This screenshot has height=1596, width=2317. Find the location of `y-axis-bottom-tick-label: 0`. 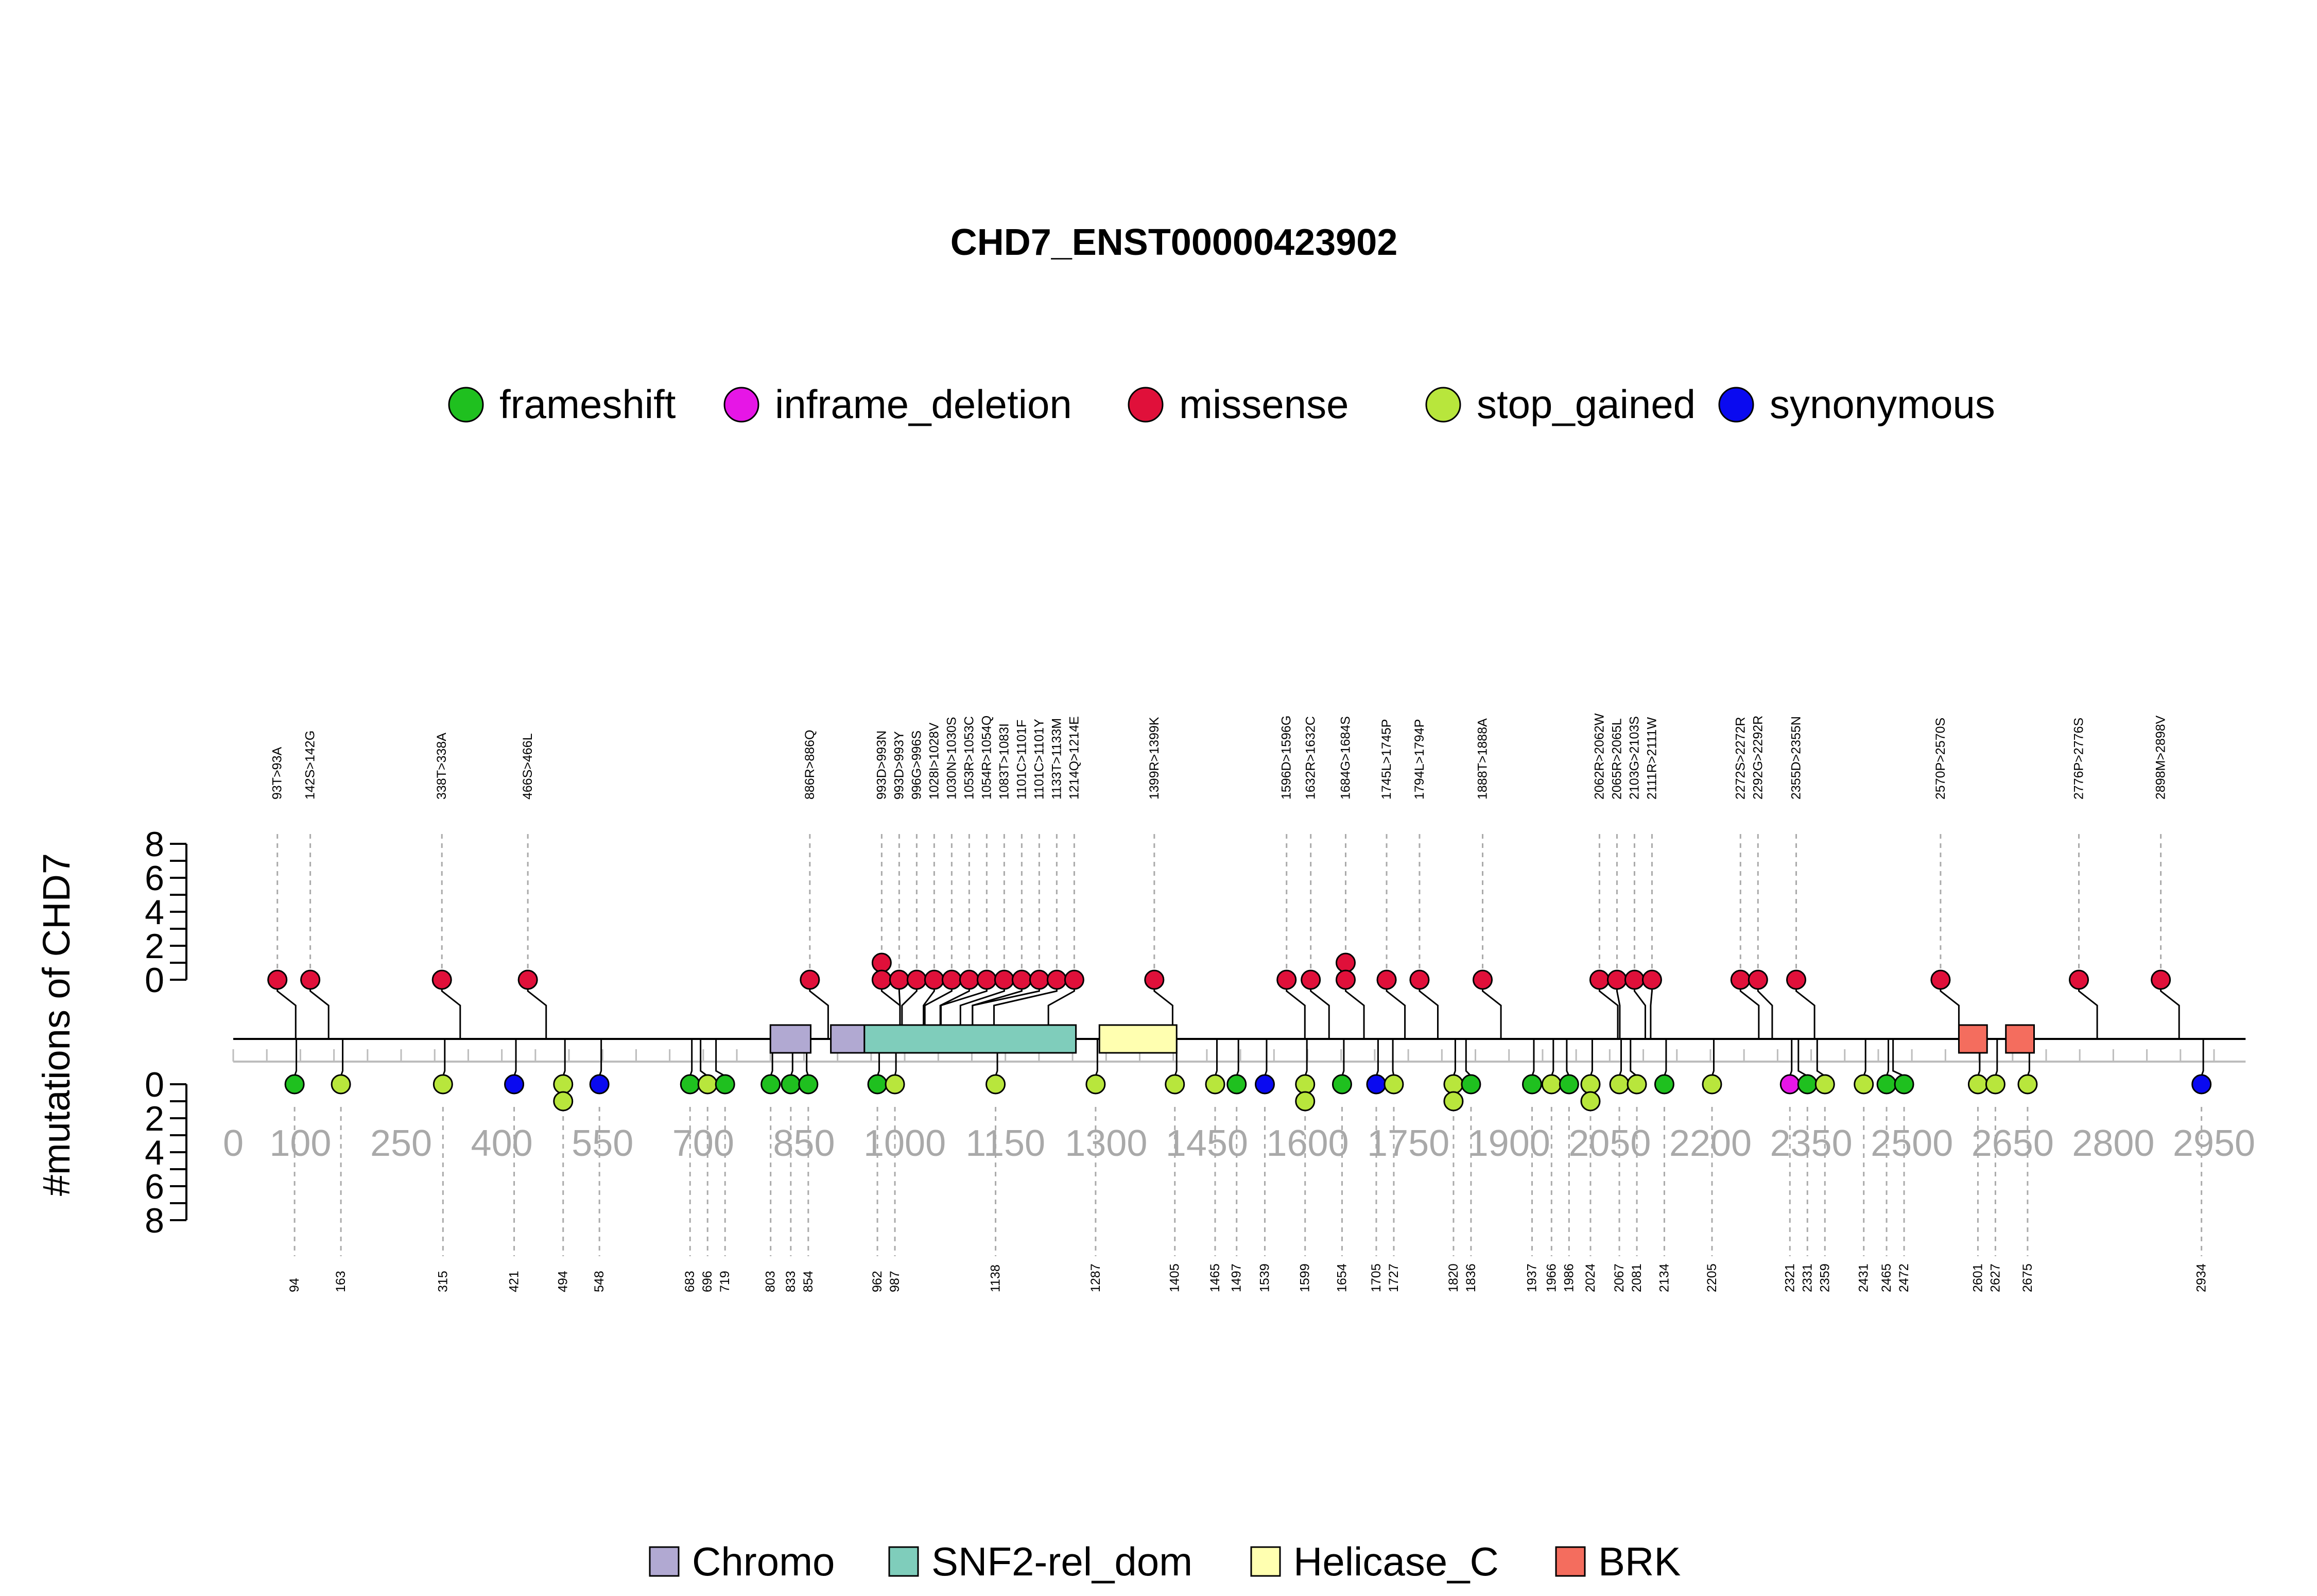

y-axis-bottom-tick-label: 0 is located at coordinates (154, 1084).